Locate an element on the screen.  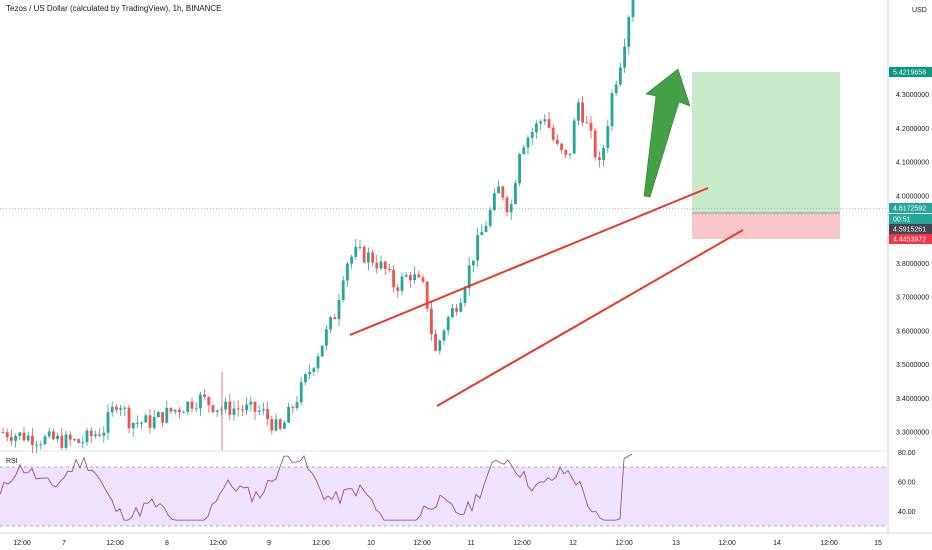
target-zone is located at coordinates (766, 142).